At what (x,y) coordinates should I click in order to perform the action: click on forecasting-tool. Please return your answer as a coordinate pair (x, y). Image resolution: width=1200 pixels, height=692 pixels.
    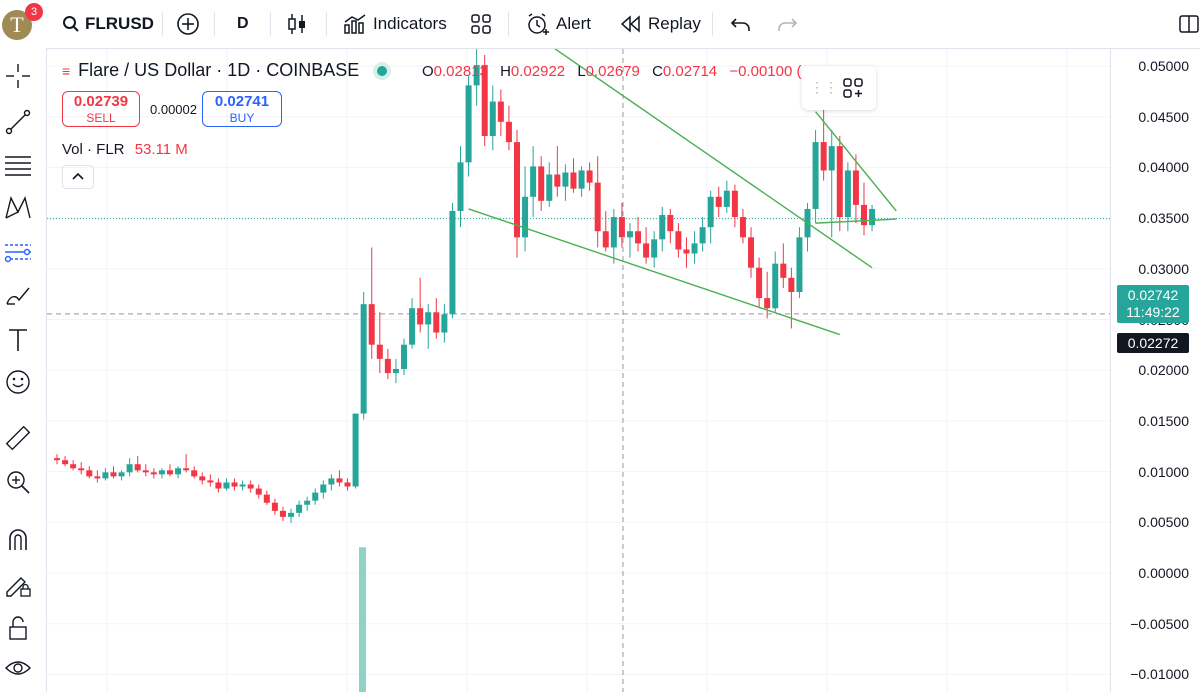
    Looking at the image, I should click on (18, 252).